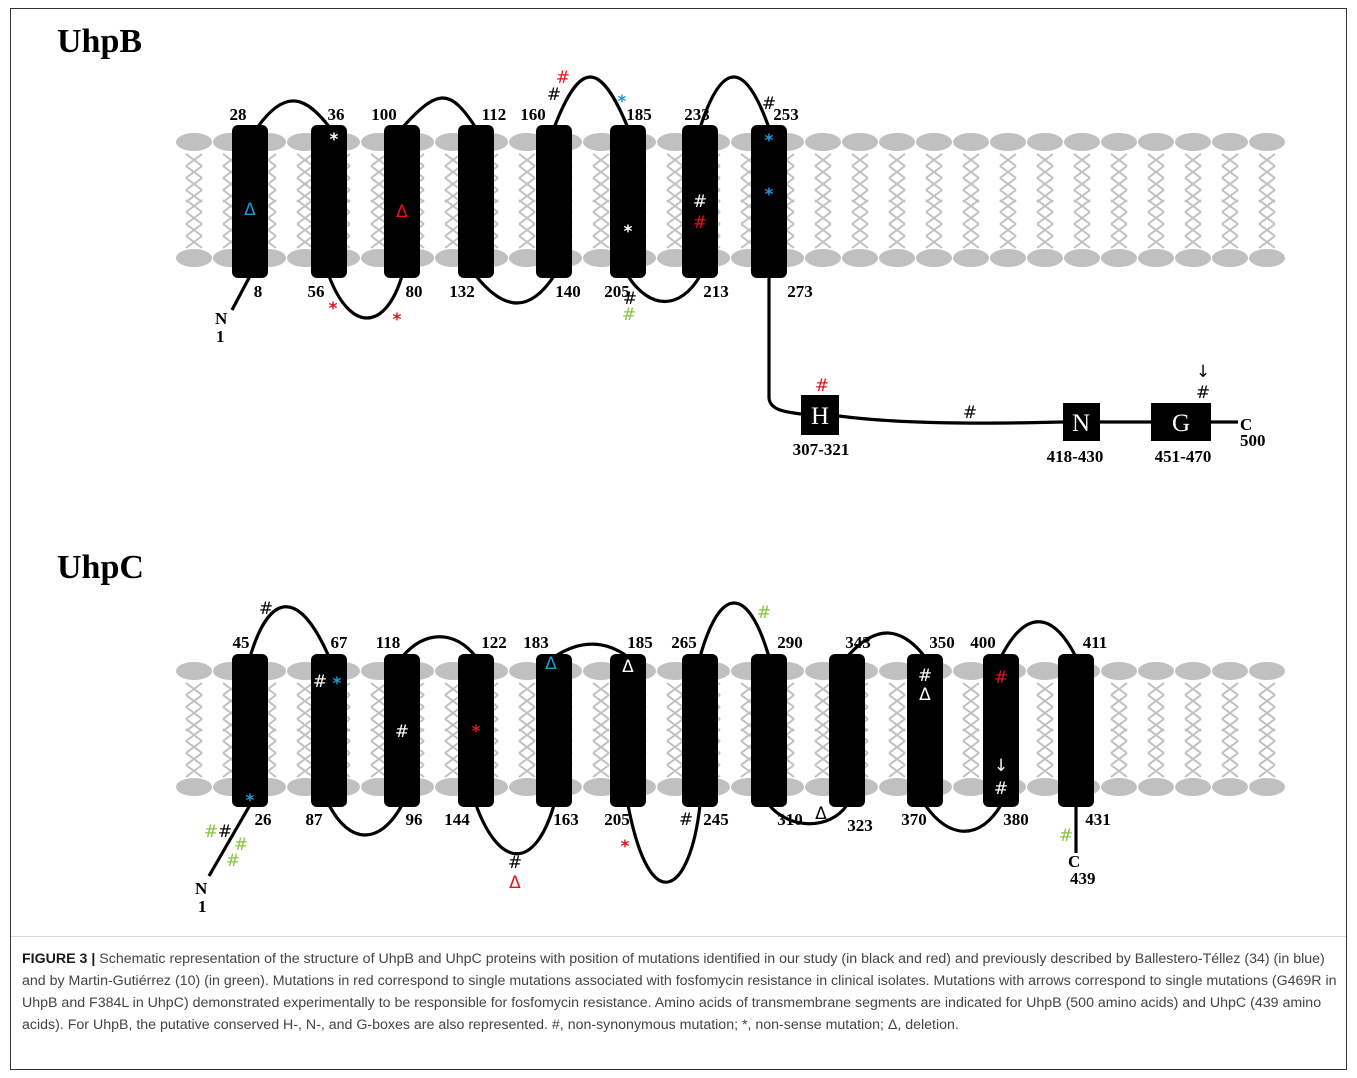 Image resolution: width=1357 pixels, height=1078 pixels. I want to click on uhpc-top-position: 45, so click(241, 642).